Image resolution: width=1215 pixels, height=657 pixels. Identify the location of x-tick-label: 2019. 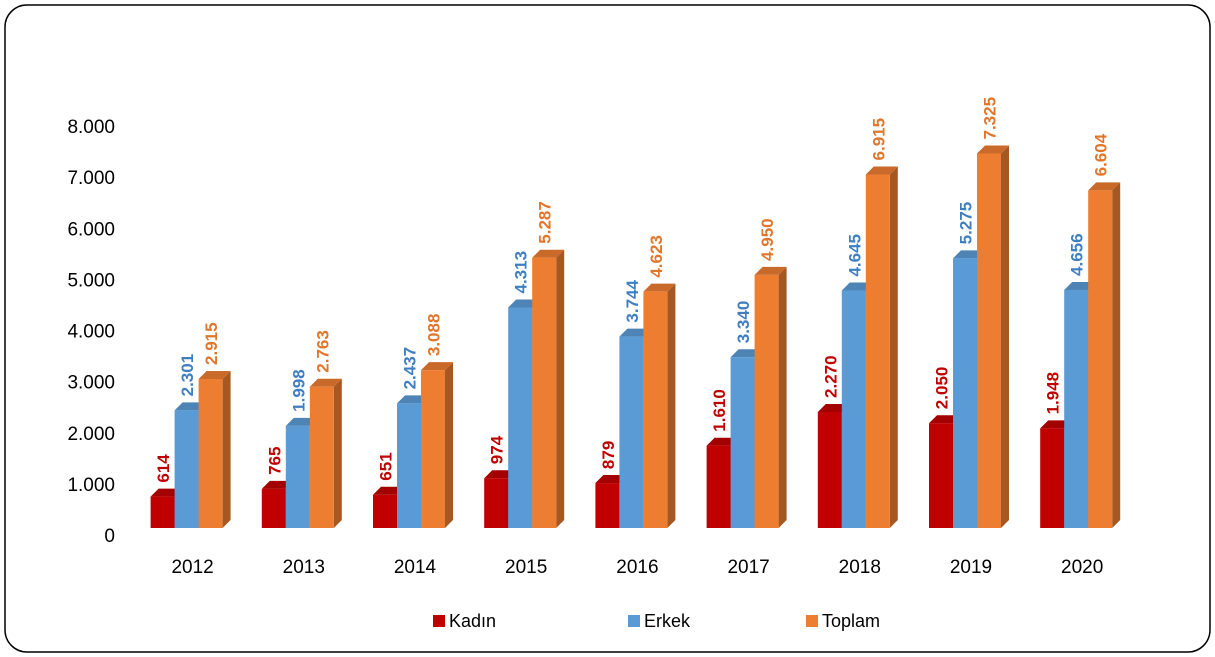
(971, 567).